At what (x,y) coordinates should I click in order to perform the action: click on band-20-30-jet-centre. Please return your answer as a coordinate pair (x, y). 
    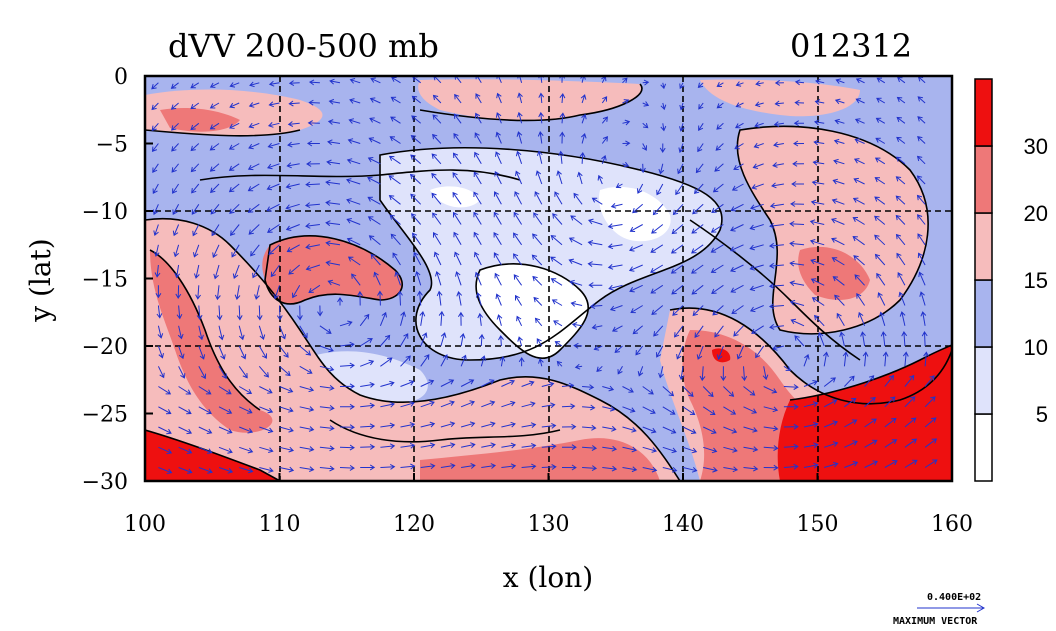
    Looking at the image, I should click on (332, 269).